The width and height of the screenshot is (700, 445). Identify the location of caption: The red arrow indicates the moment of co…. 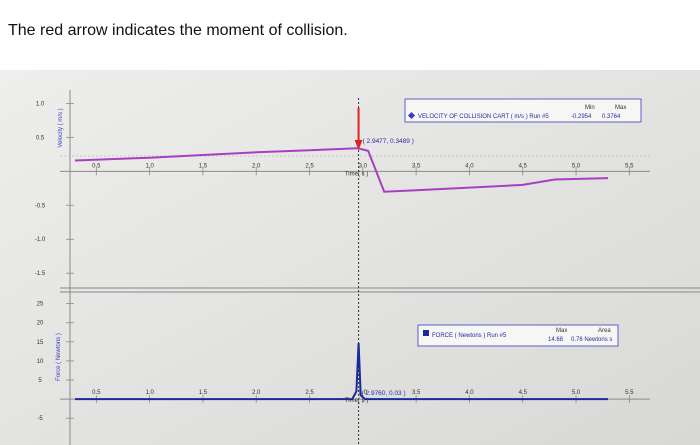
(178, 30).